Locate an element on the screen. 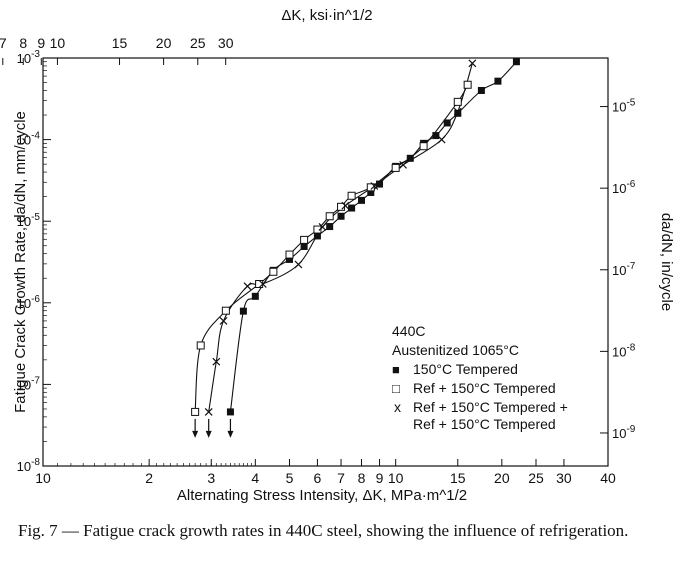 The image size is (681, 582). right-tick-label: 10⁻⁷ is located at coordinates (624, 269).